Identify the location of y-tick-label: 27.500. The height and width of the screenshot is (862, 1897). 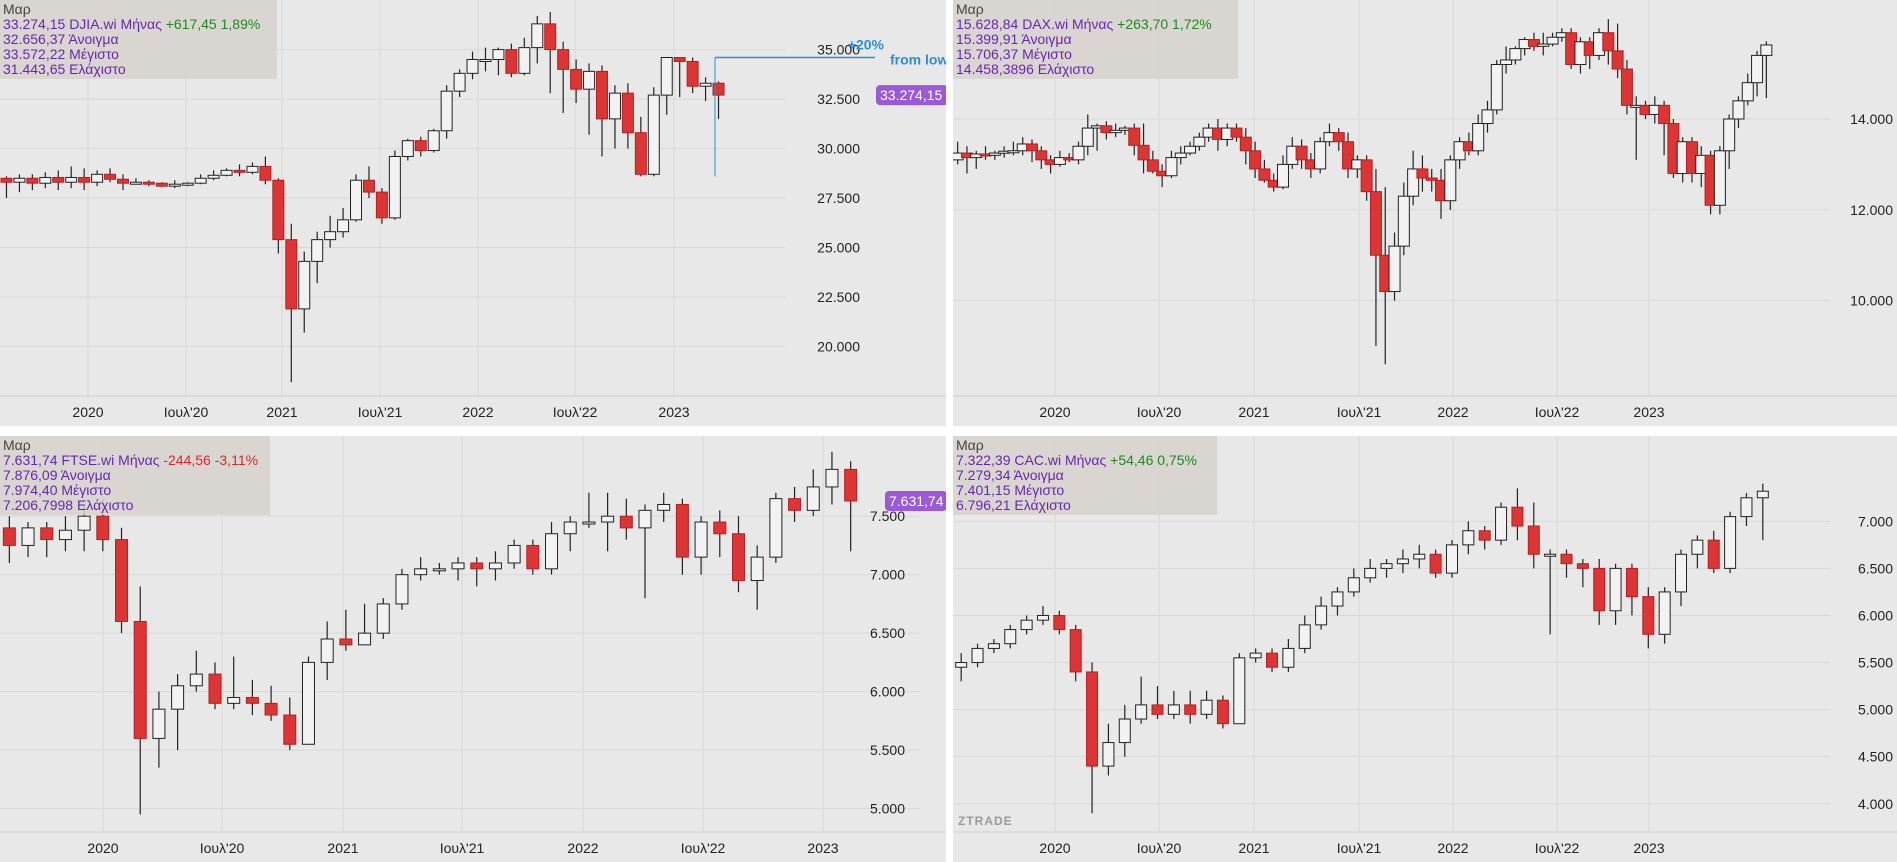
(838, 198).